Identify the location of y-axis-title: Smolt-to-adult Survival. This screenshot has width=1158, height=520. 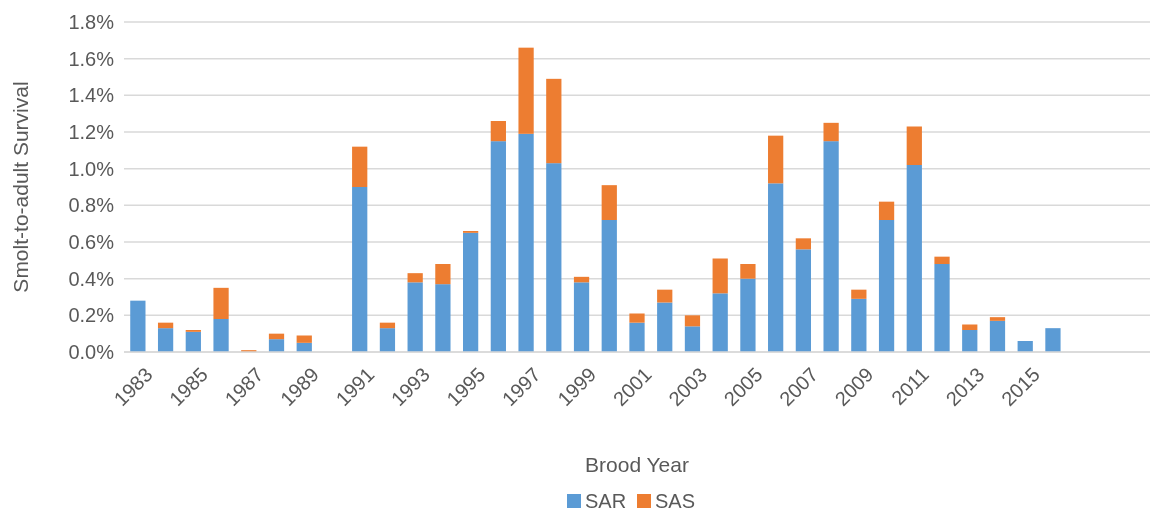
(20, 187).